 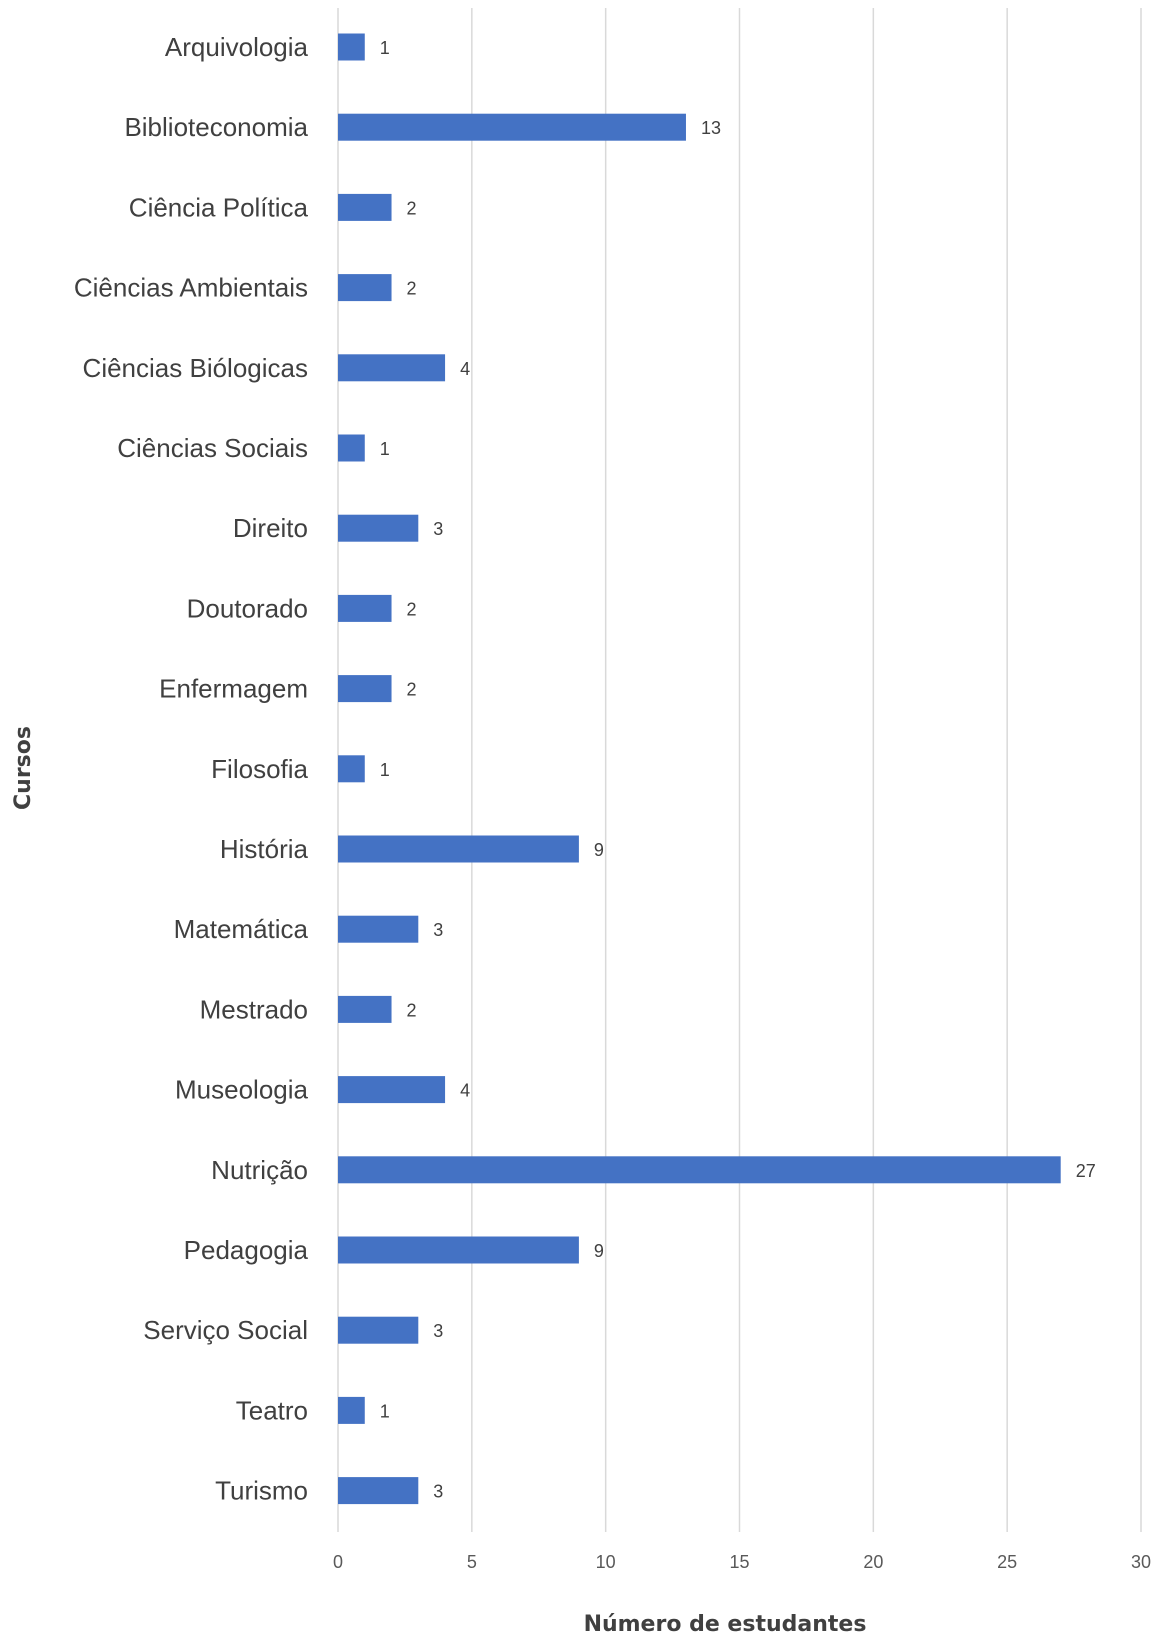 I want to click on category-label: Mestrado, so click(x=254, y=1009).